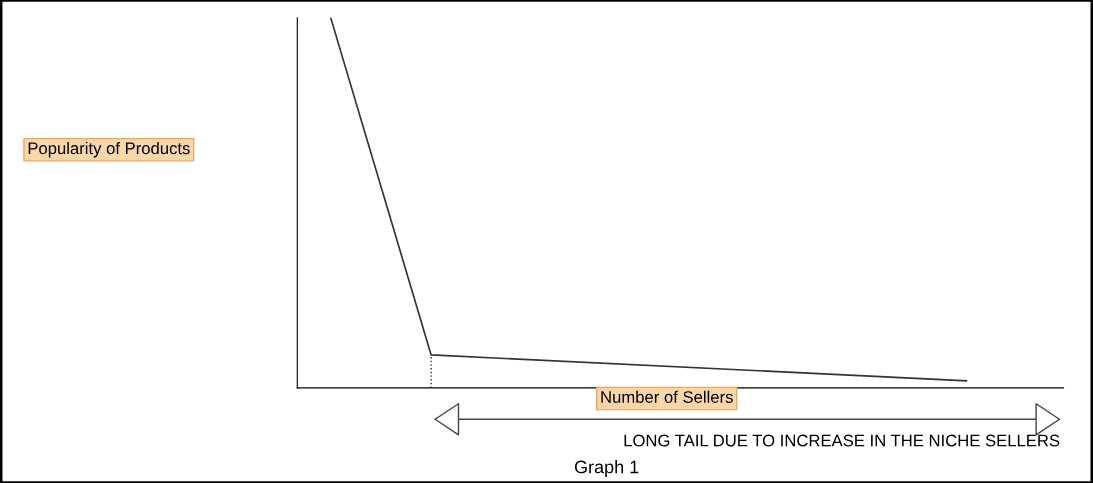 This screenshot has width=1093, height=483. I want to click on text: Graph 1, so click(606, 468).